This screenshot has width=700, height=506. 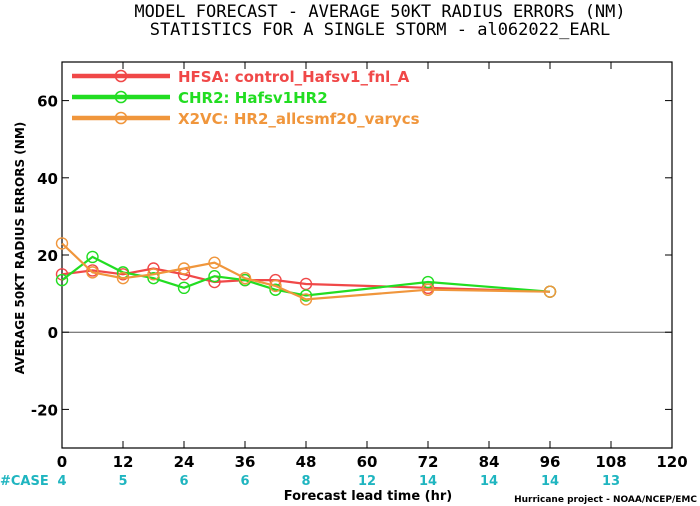 I want to click on x-tick-label: 120, so click(x=671, y=462).